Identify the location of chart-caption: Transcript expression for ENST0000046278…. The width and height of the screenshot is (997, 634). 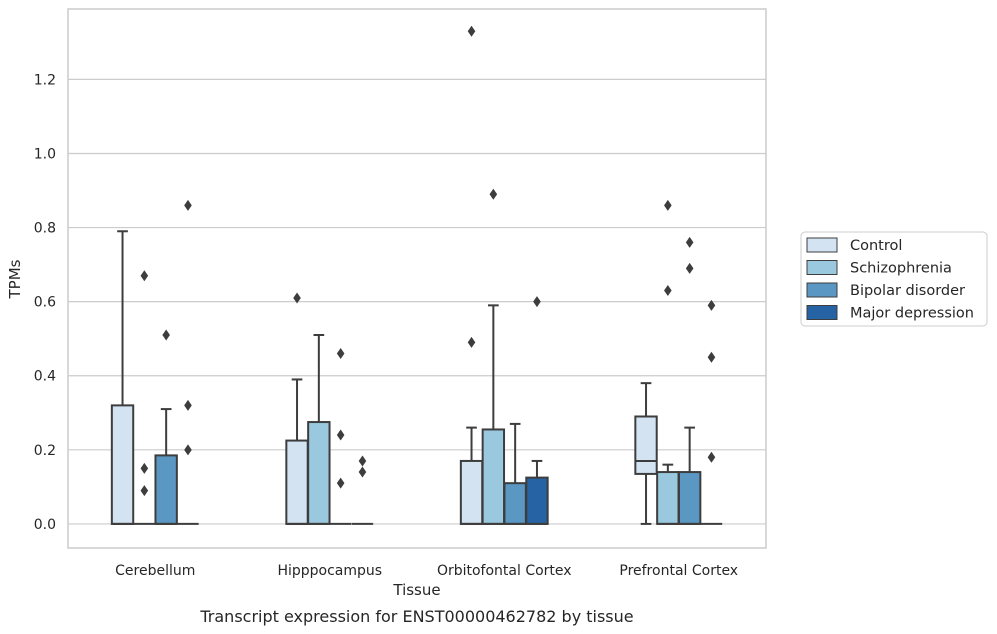
(416, 616).